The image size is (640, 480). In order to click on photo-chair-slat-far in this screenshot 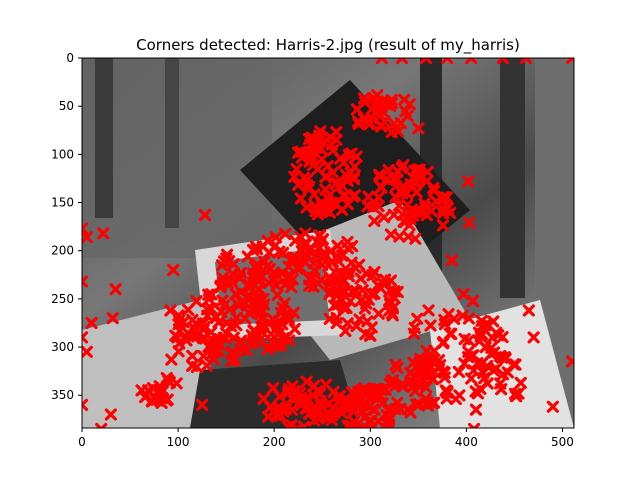, I will do `click(512, 178)`.